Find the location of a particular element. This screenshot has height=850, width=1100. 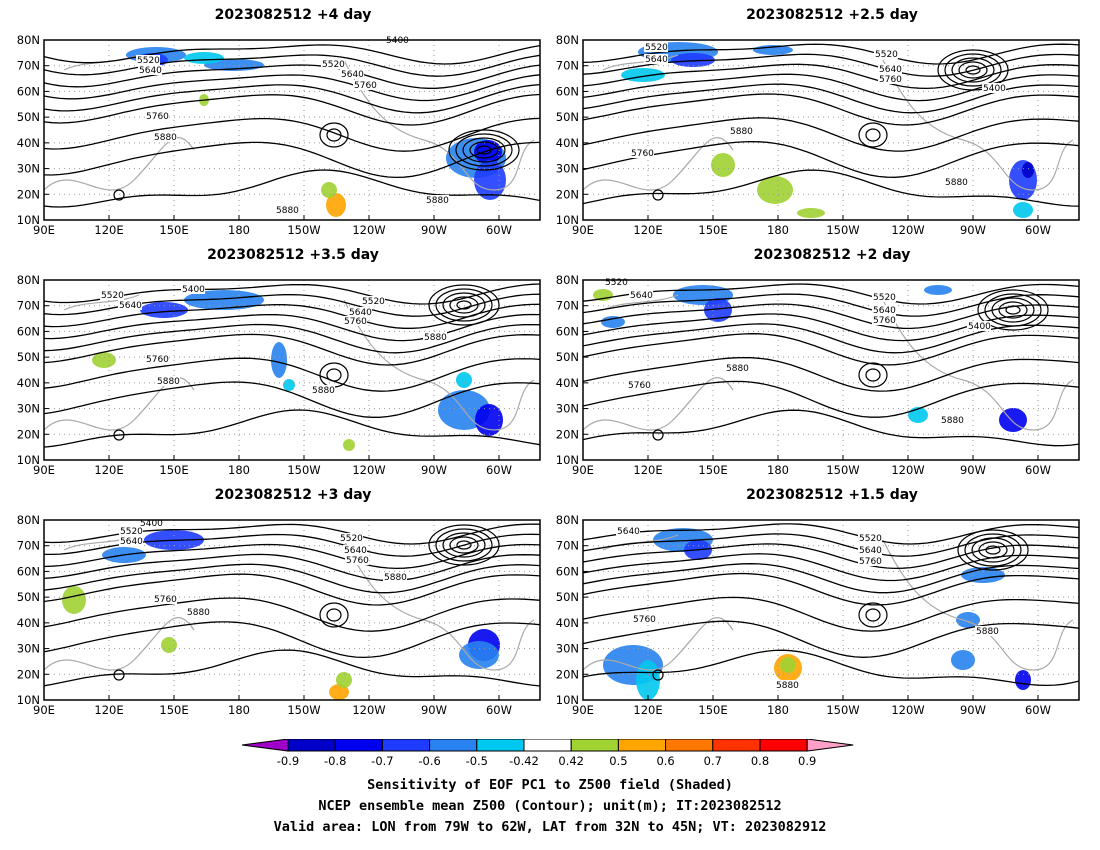

colorbar-label: -0.8 is located at coordinates (335, 761).